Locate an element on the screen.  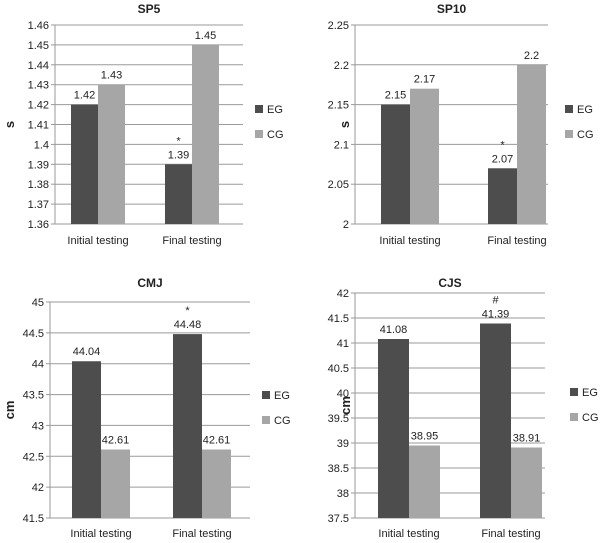
data-label: 2.07 is located at coordinates (502, 159).